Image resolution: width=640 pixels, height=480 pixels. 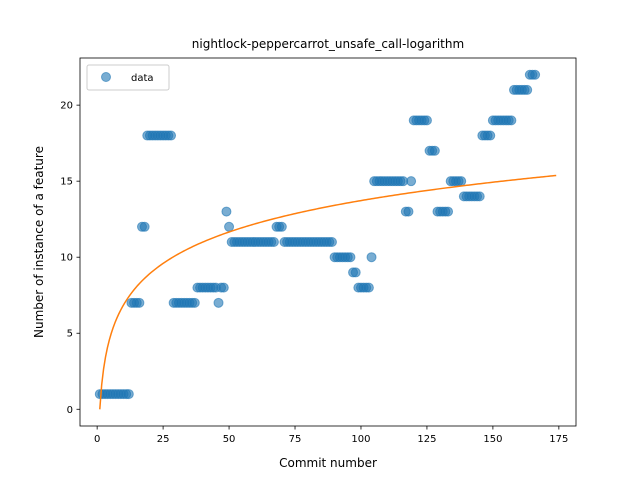 What do you see at coordinates (492, 439) in the screenshot?
I see `x-tick-label: 150` at bounding box center [492, 439].